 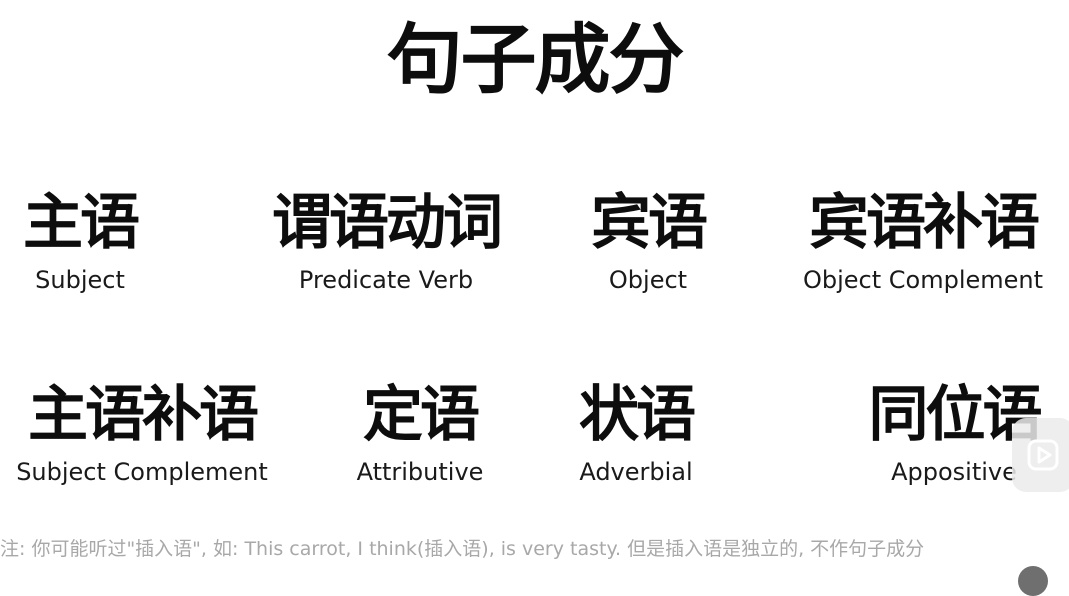 I want to click on avatar, so click(x=1033, y=581).